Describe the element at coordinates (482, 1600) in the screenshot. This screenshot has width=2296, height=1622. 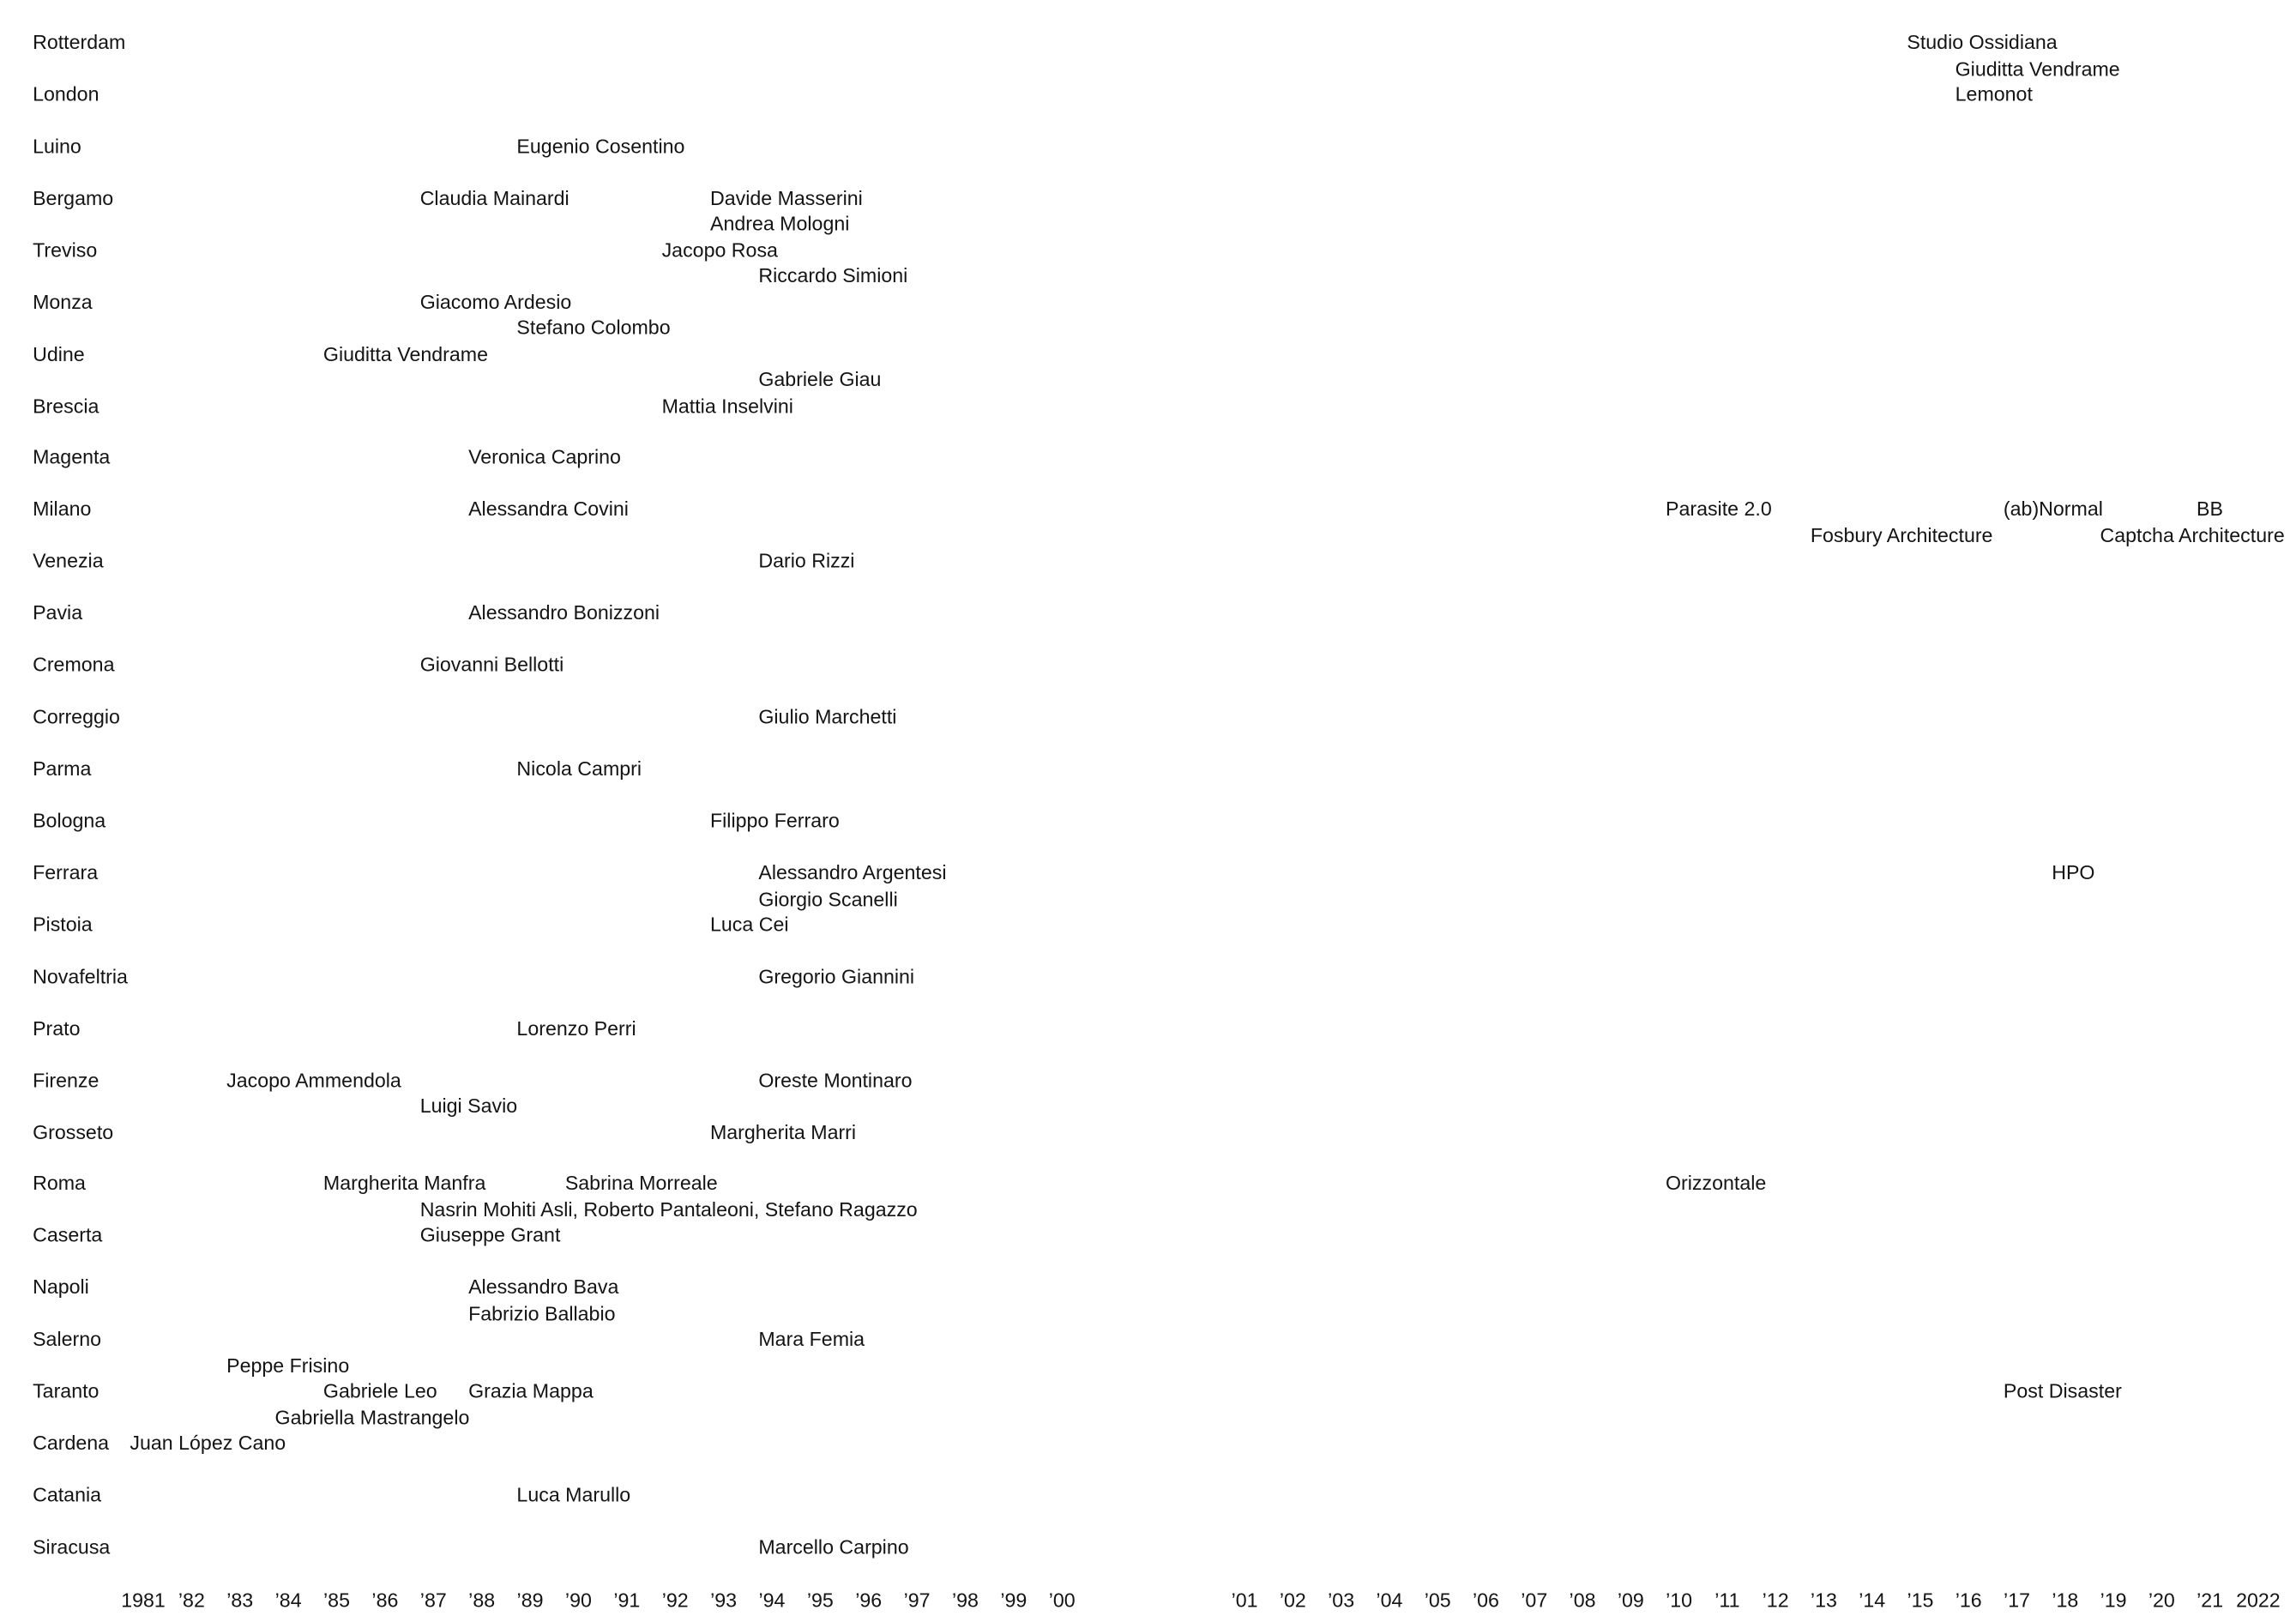
I see `axis-year-label: ’88` at that location.